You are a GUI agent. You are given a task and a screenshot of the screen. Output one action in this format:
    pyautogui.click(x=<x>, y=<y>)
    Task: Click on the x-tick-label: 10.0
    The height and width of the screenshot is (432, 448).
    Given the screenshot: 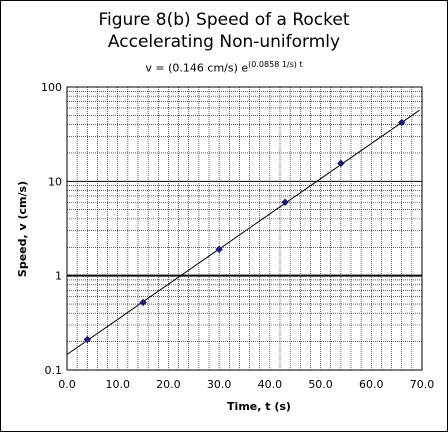 What is the action you would take?
    pyautogui.click(x=117, y=384)
    